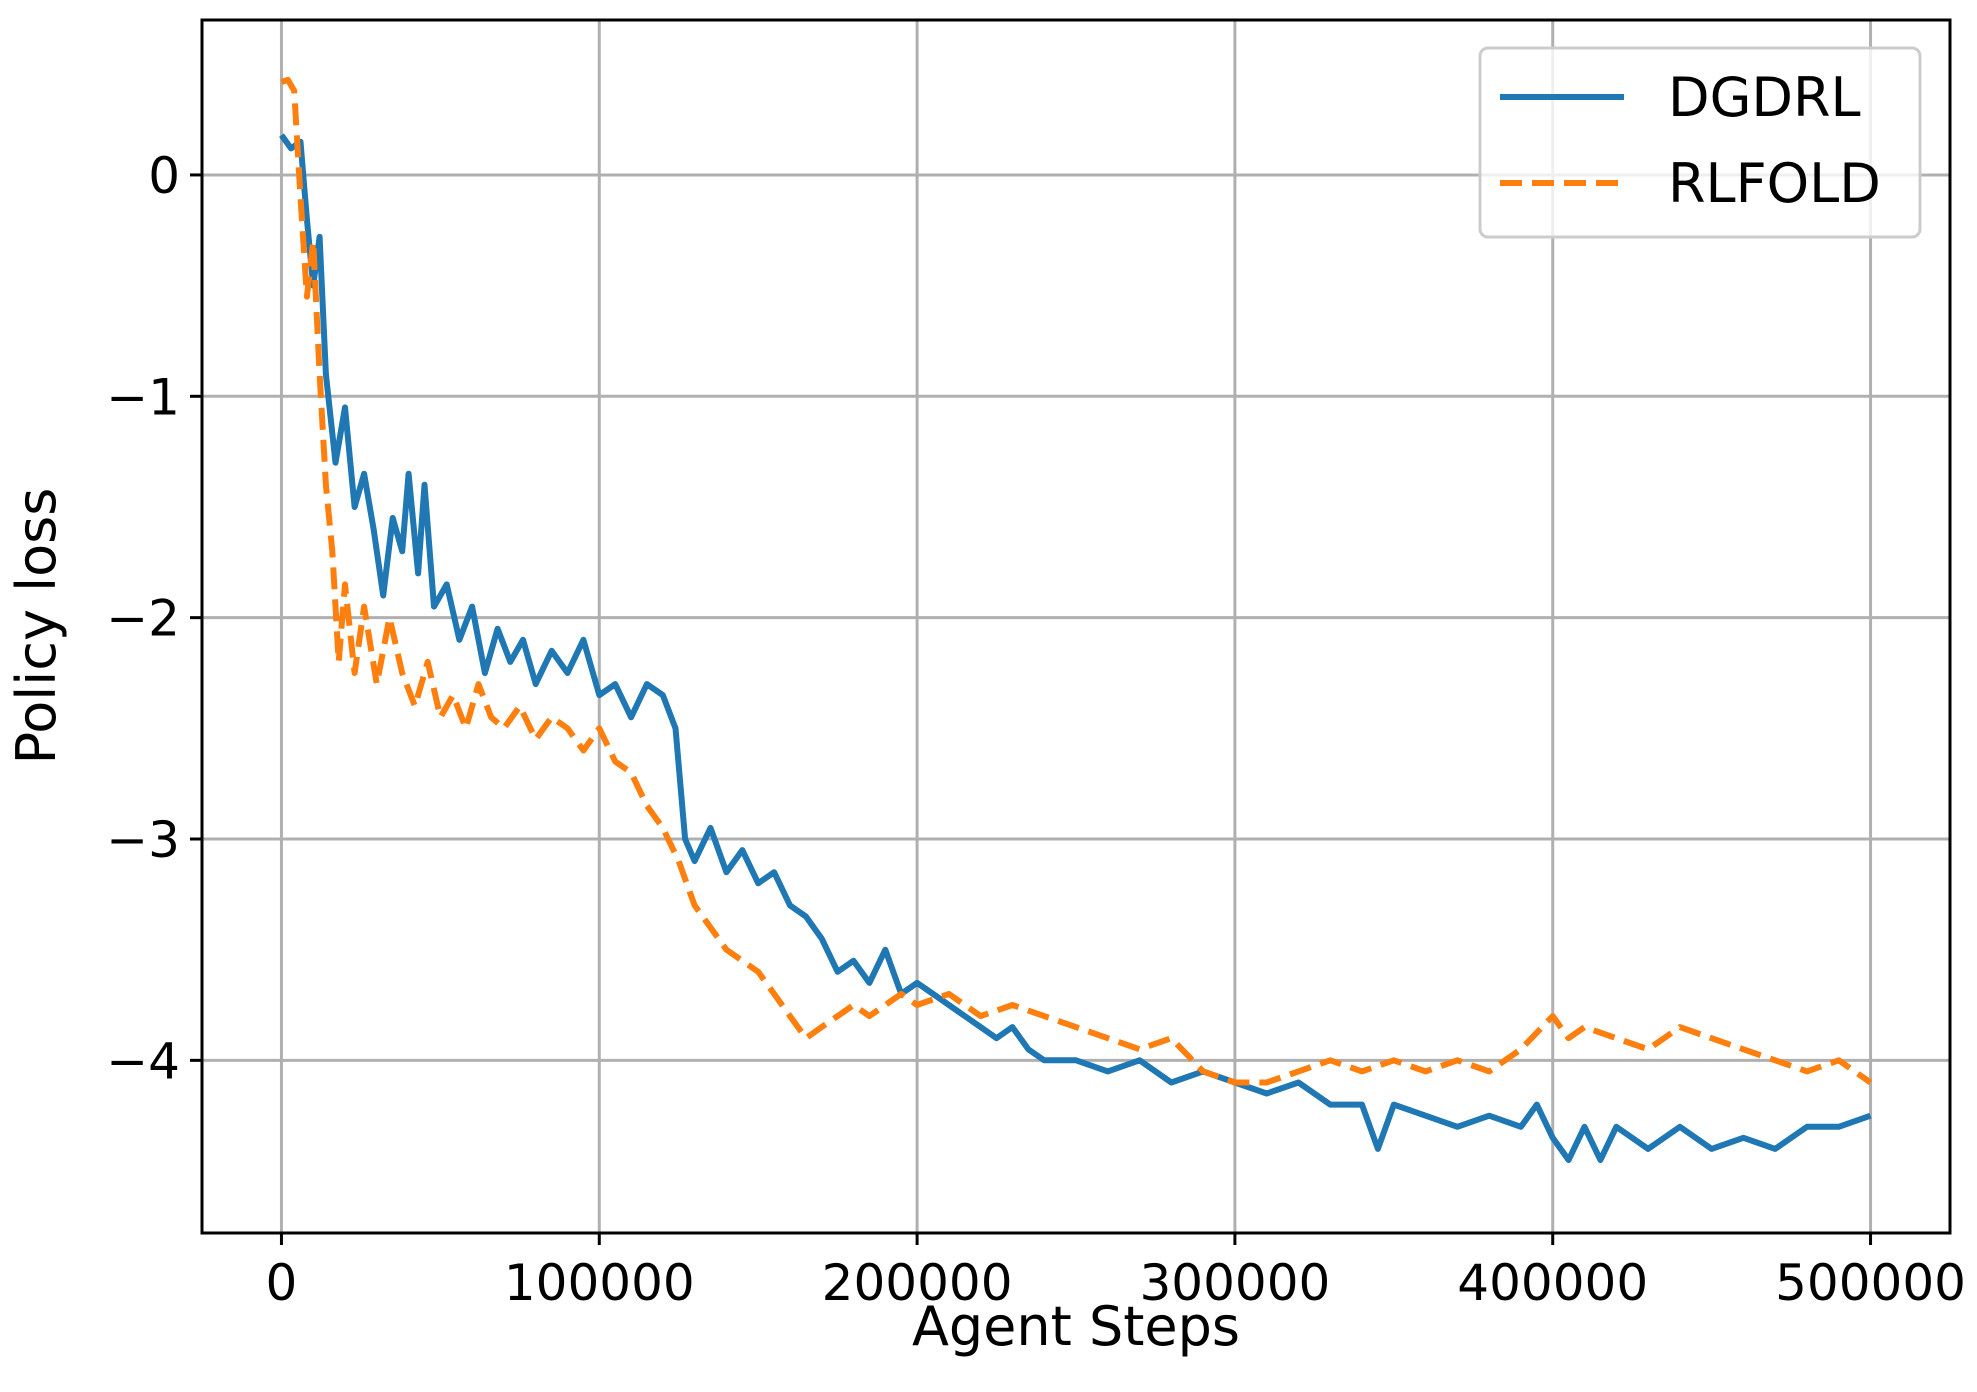 This screenshot has width=1977, height=1392. What do you see at coordinates (282, 1283) in the screenshot?
I see `x-tick-label: 0` at bounding box center [282, 1283].